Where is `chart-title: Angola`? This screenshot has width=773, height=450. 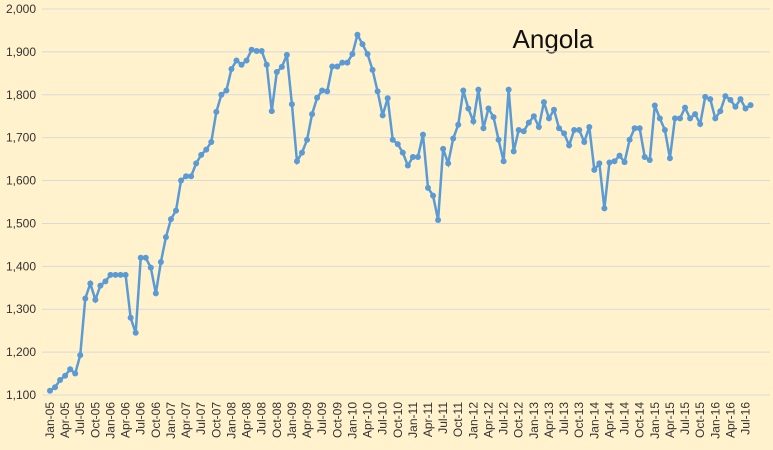
chart-title: Angola is located at coordinates (553, 39).